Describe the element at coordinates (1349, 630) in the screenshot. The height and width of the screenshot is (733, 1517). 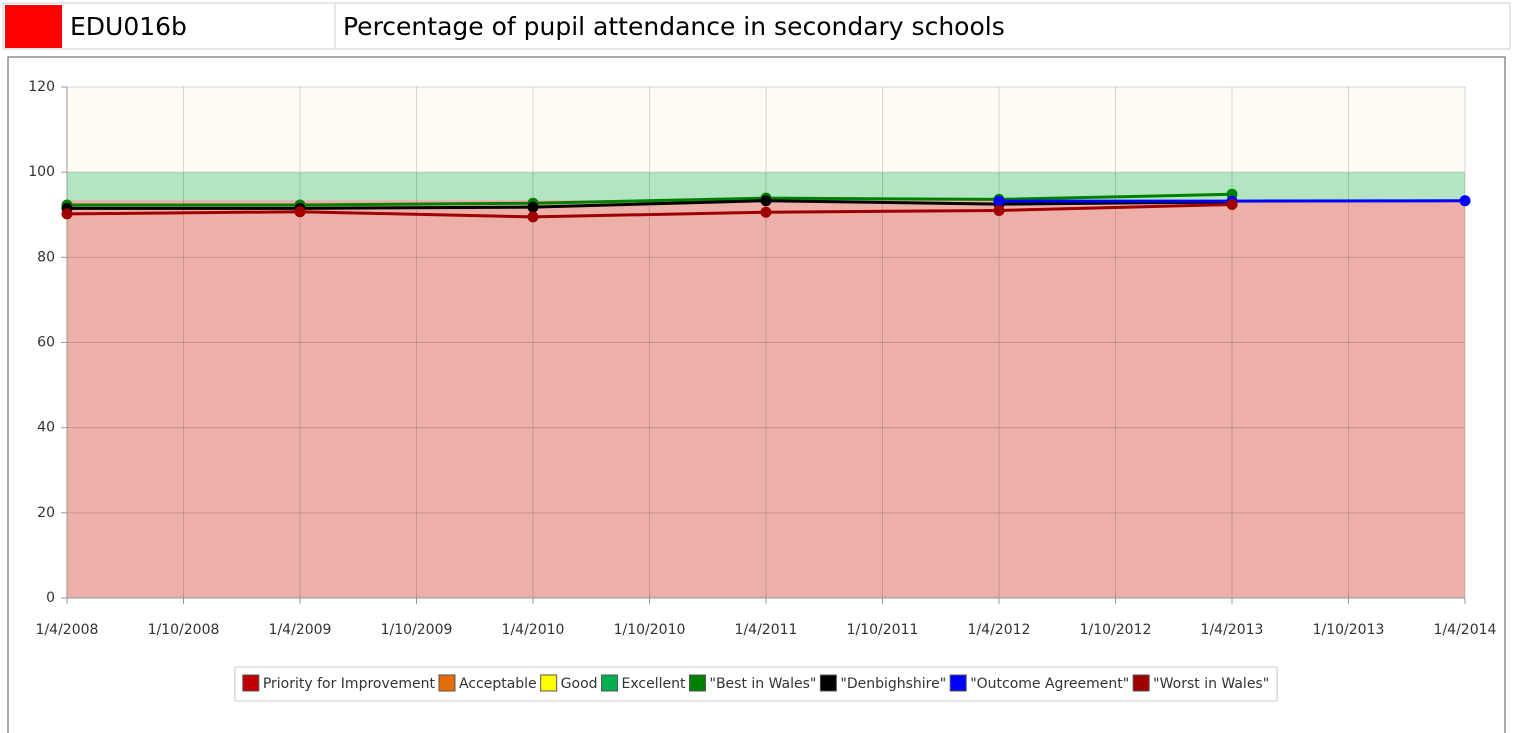
I see `x-tick-label: 1/10/2013` at that location.